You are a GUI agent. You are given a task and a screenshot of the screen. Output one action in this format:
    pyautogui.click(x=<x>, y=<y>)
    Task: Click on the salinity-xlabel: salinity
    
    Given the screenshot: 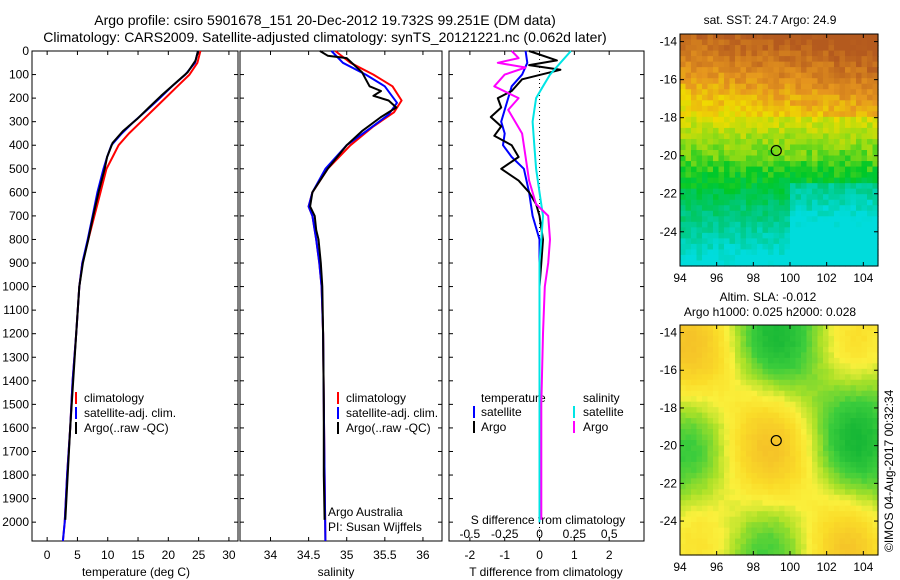 What is the action you would take?
    pyautogui.click(x=336, y=572)
    